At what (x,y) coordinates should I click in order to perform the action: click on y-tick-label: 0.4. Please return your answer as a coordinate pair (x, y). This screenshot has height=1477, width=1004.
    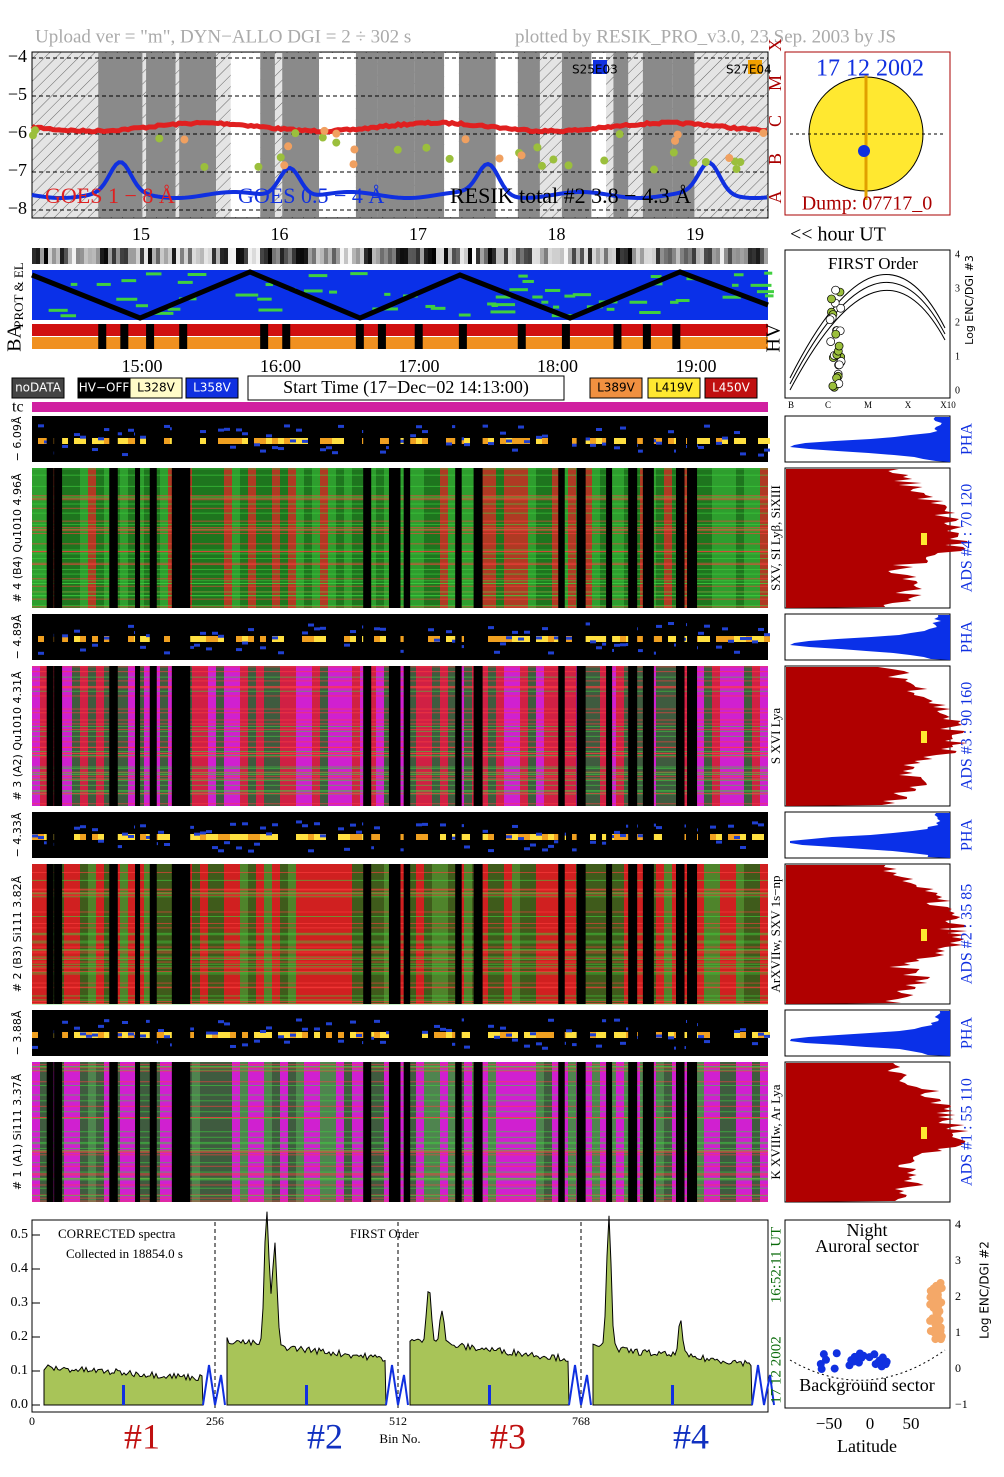
    Looking at the image, I should click on (20, 1268).